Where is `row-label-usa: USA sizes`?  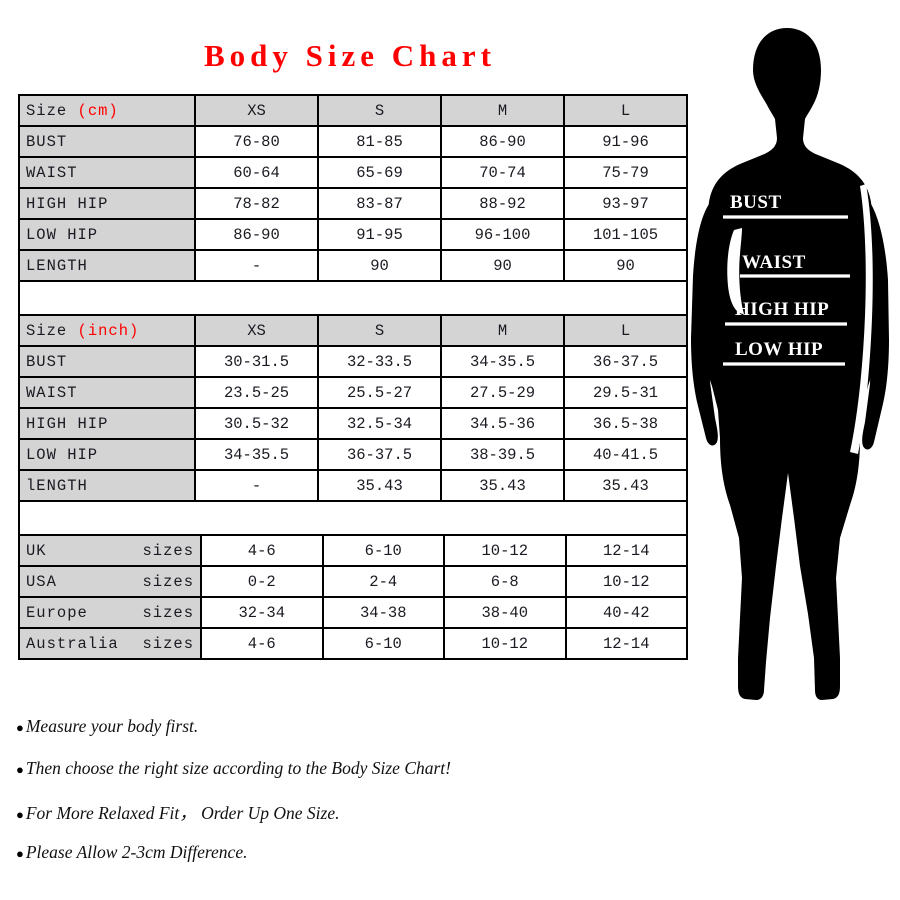
row-label-usa: USA sizes is located at coordinates (110, 581).